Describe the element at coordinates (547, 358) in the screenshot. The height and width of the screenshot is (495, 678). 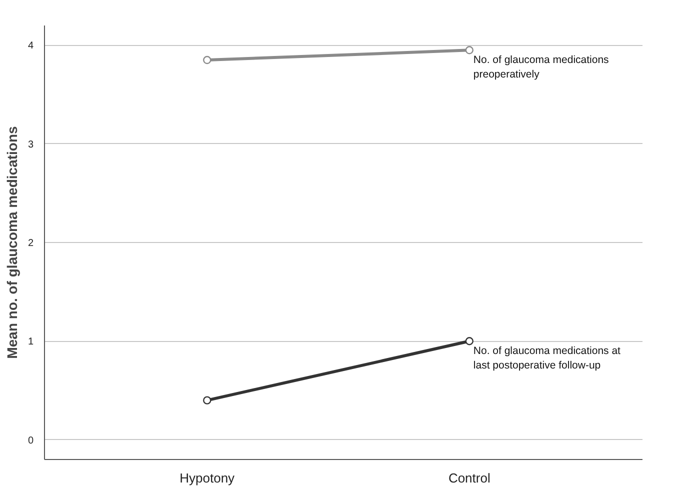
I see `series-label: No. of glaucoma medications at last postoperative follow-up` at that location.